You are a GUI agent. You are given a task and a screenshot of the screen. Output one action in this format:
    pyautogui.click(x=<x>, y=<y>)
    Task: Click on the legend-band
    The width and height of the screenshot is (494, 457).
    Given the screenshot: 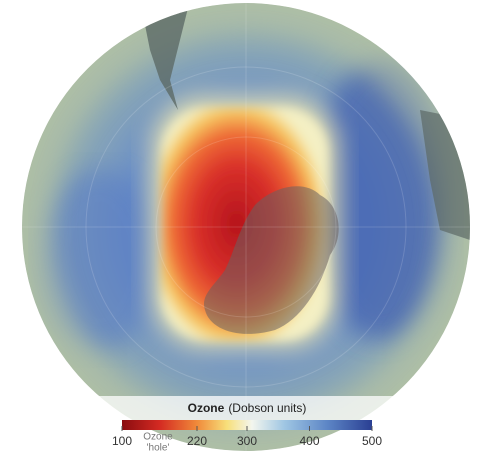 What is the action you would take?
    pyautogui.click(x=247, y=408)
    